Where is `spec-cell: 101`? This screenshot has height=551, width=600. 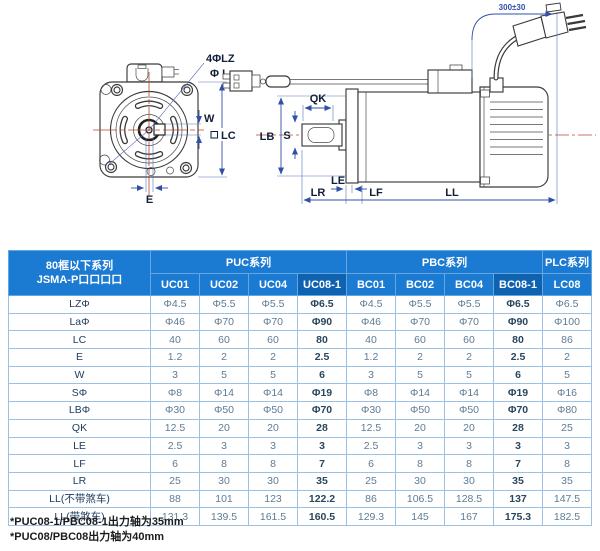
spec-cell: 101 is located at coordinates (224, 499).